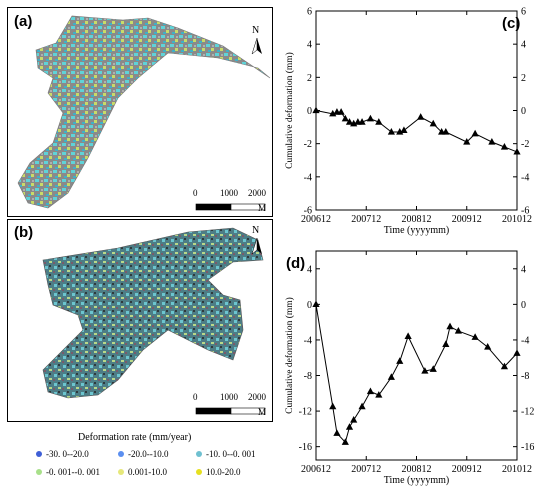 The height and width of the screenshot is (495, 550). Describe the element at coordinates (257, 46) in the screenshot. I see `north-arrow-icon` at that location.